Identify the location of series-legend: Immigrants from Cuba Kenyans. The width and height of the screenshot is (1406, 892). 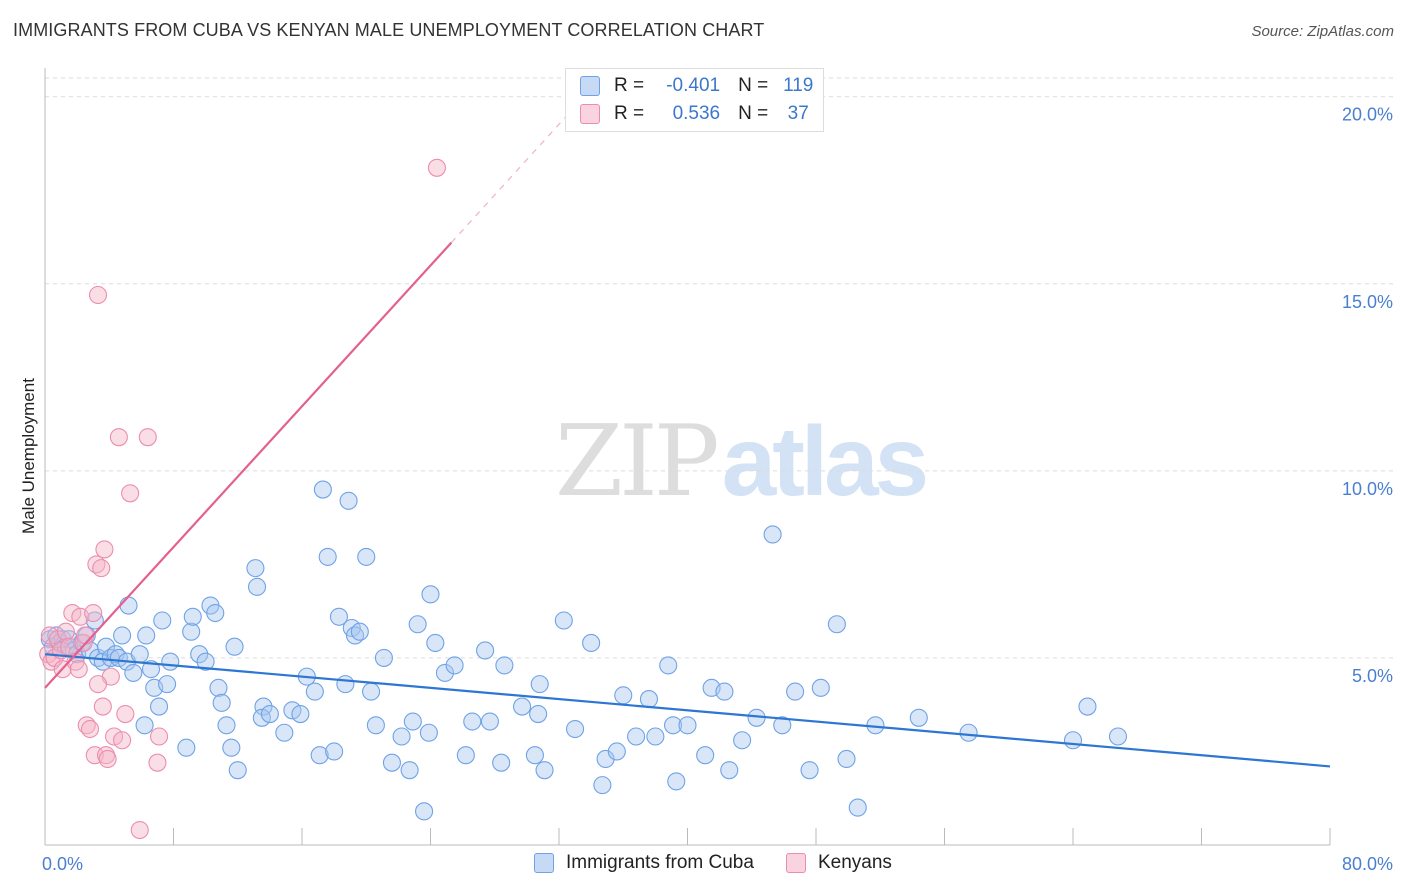
(729, 863).